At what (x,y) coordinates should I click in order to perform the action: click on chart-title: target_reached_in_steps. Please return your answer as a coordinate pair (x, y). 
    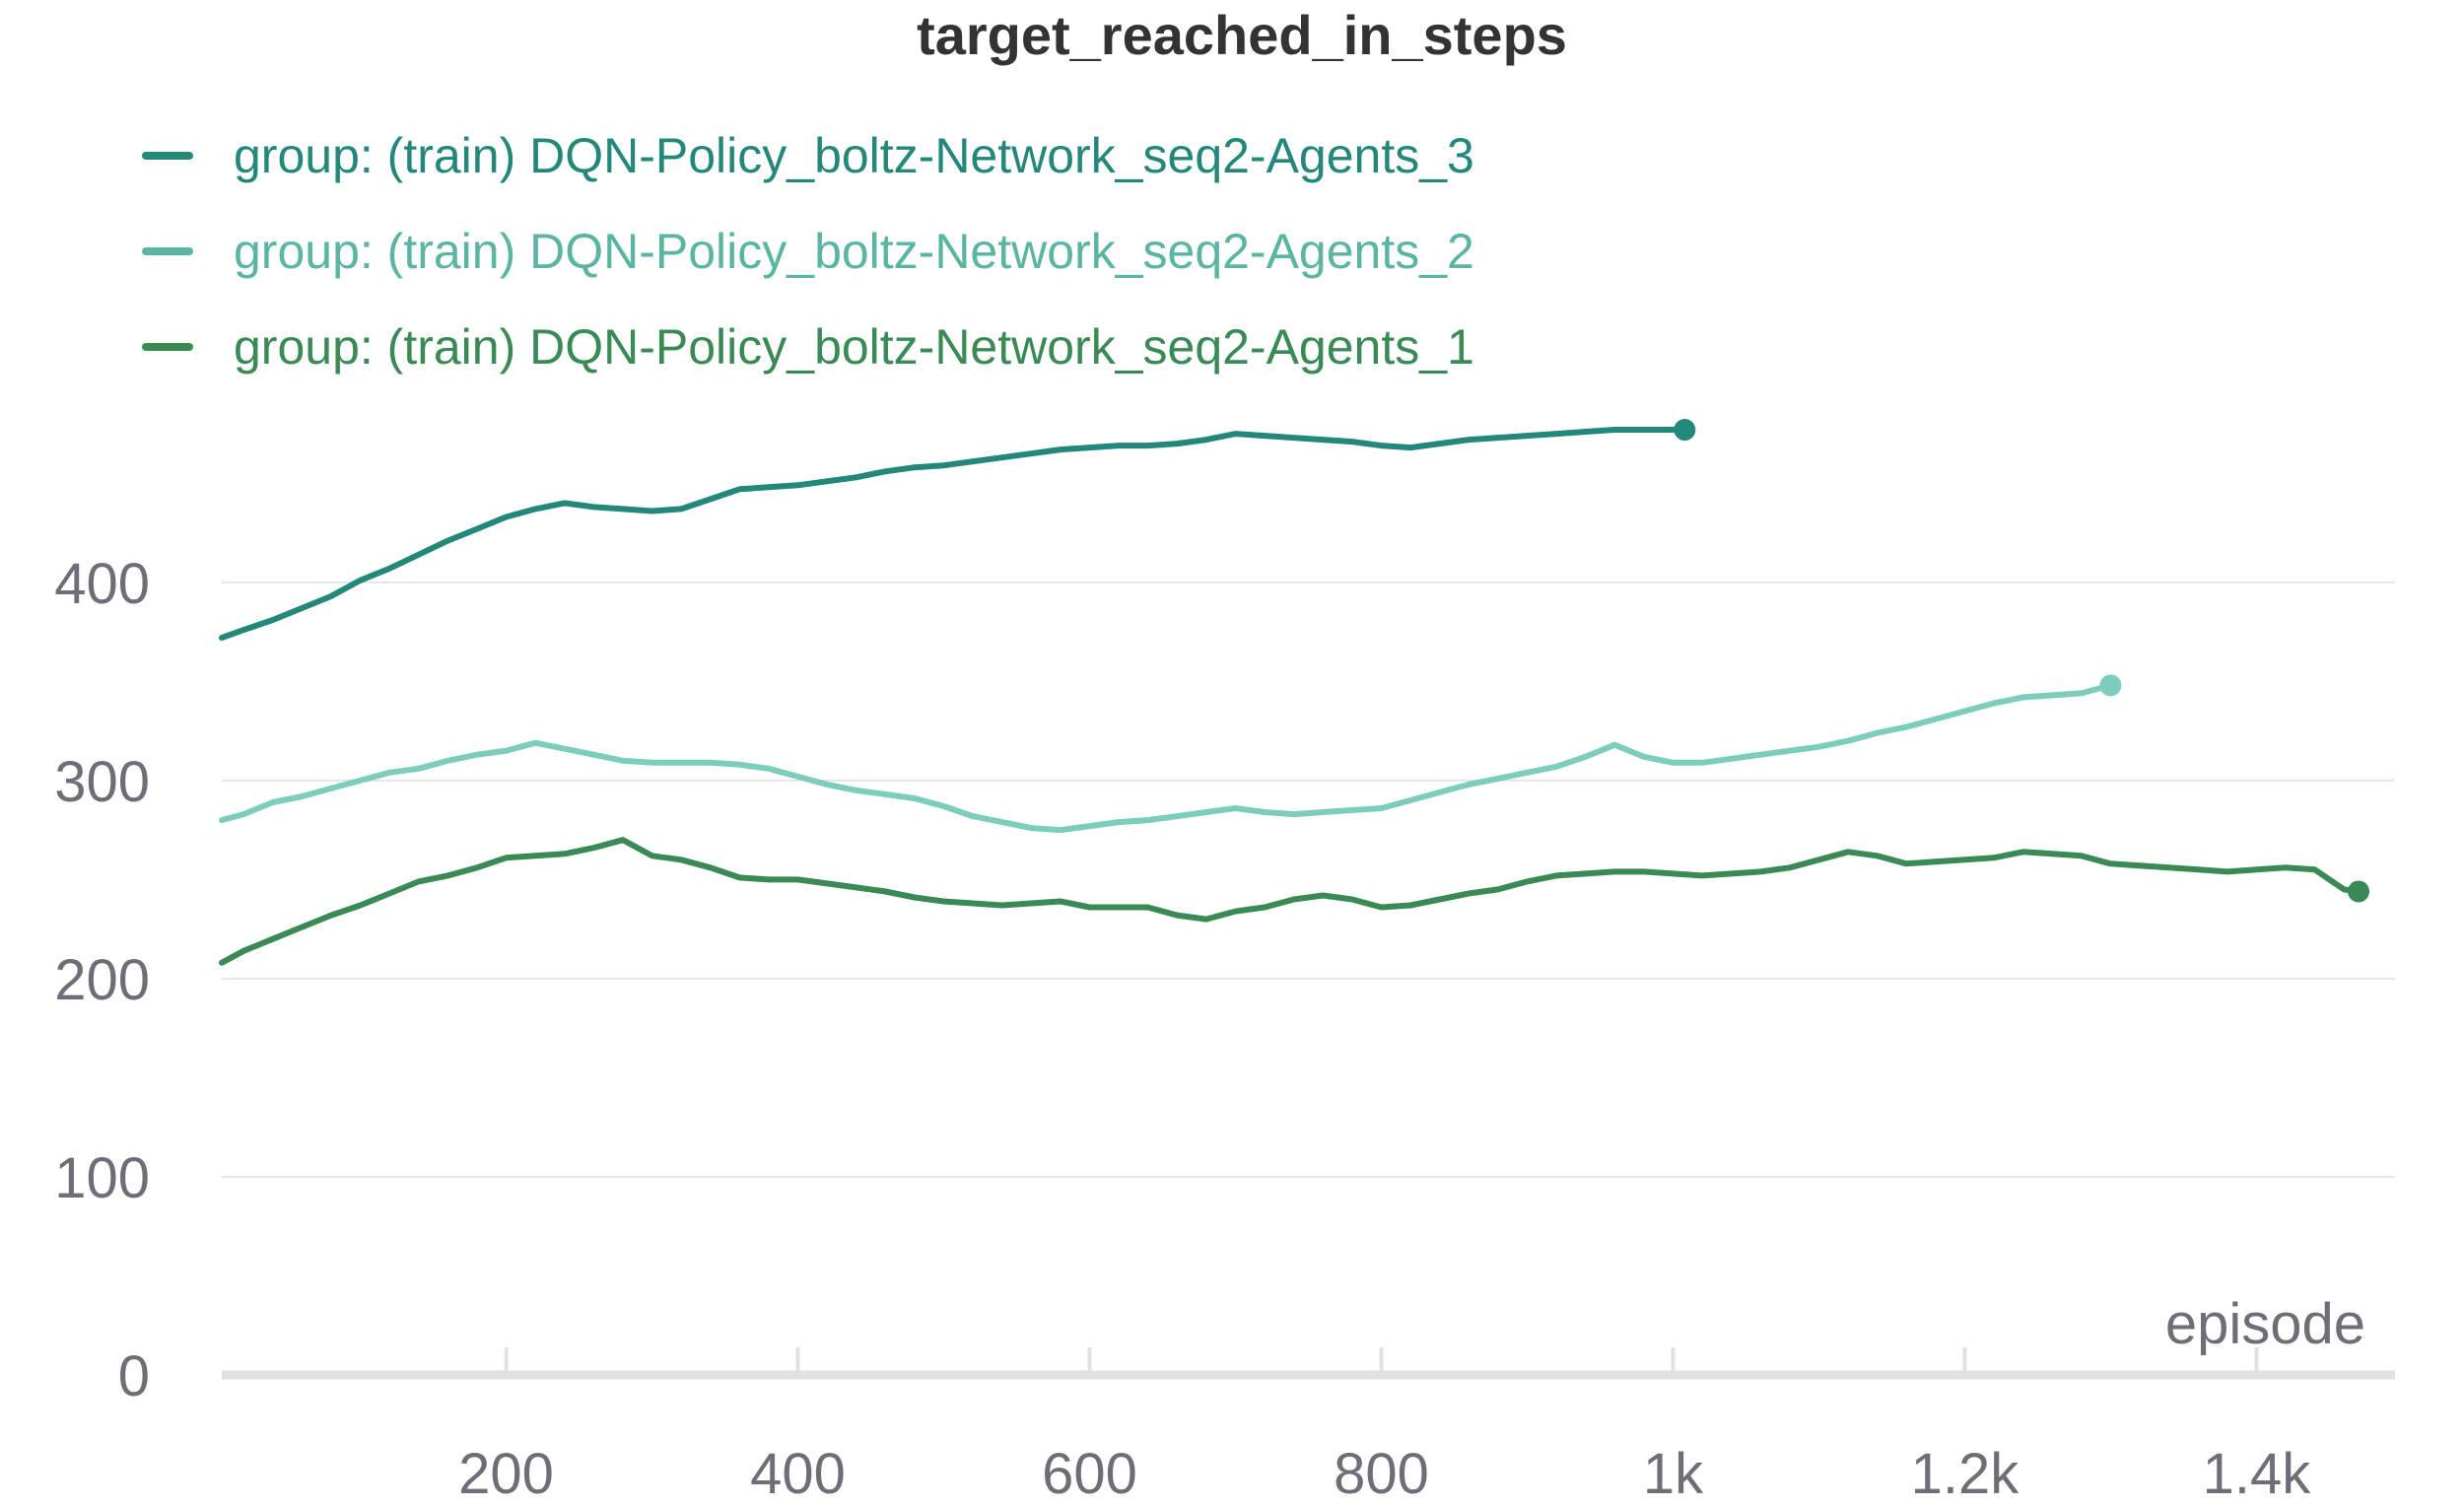
    Looking at the image, I should click on (1242, 35).